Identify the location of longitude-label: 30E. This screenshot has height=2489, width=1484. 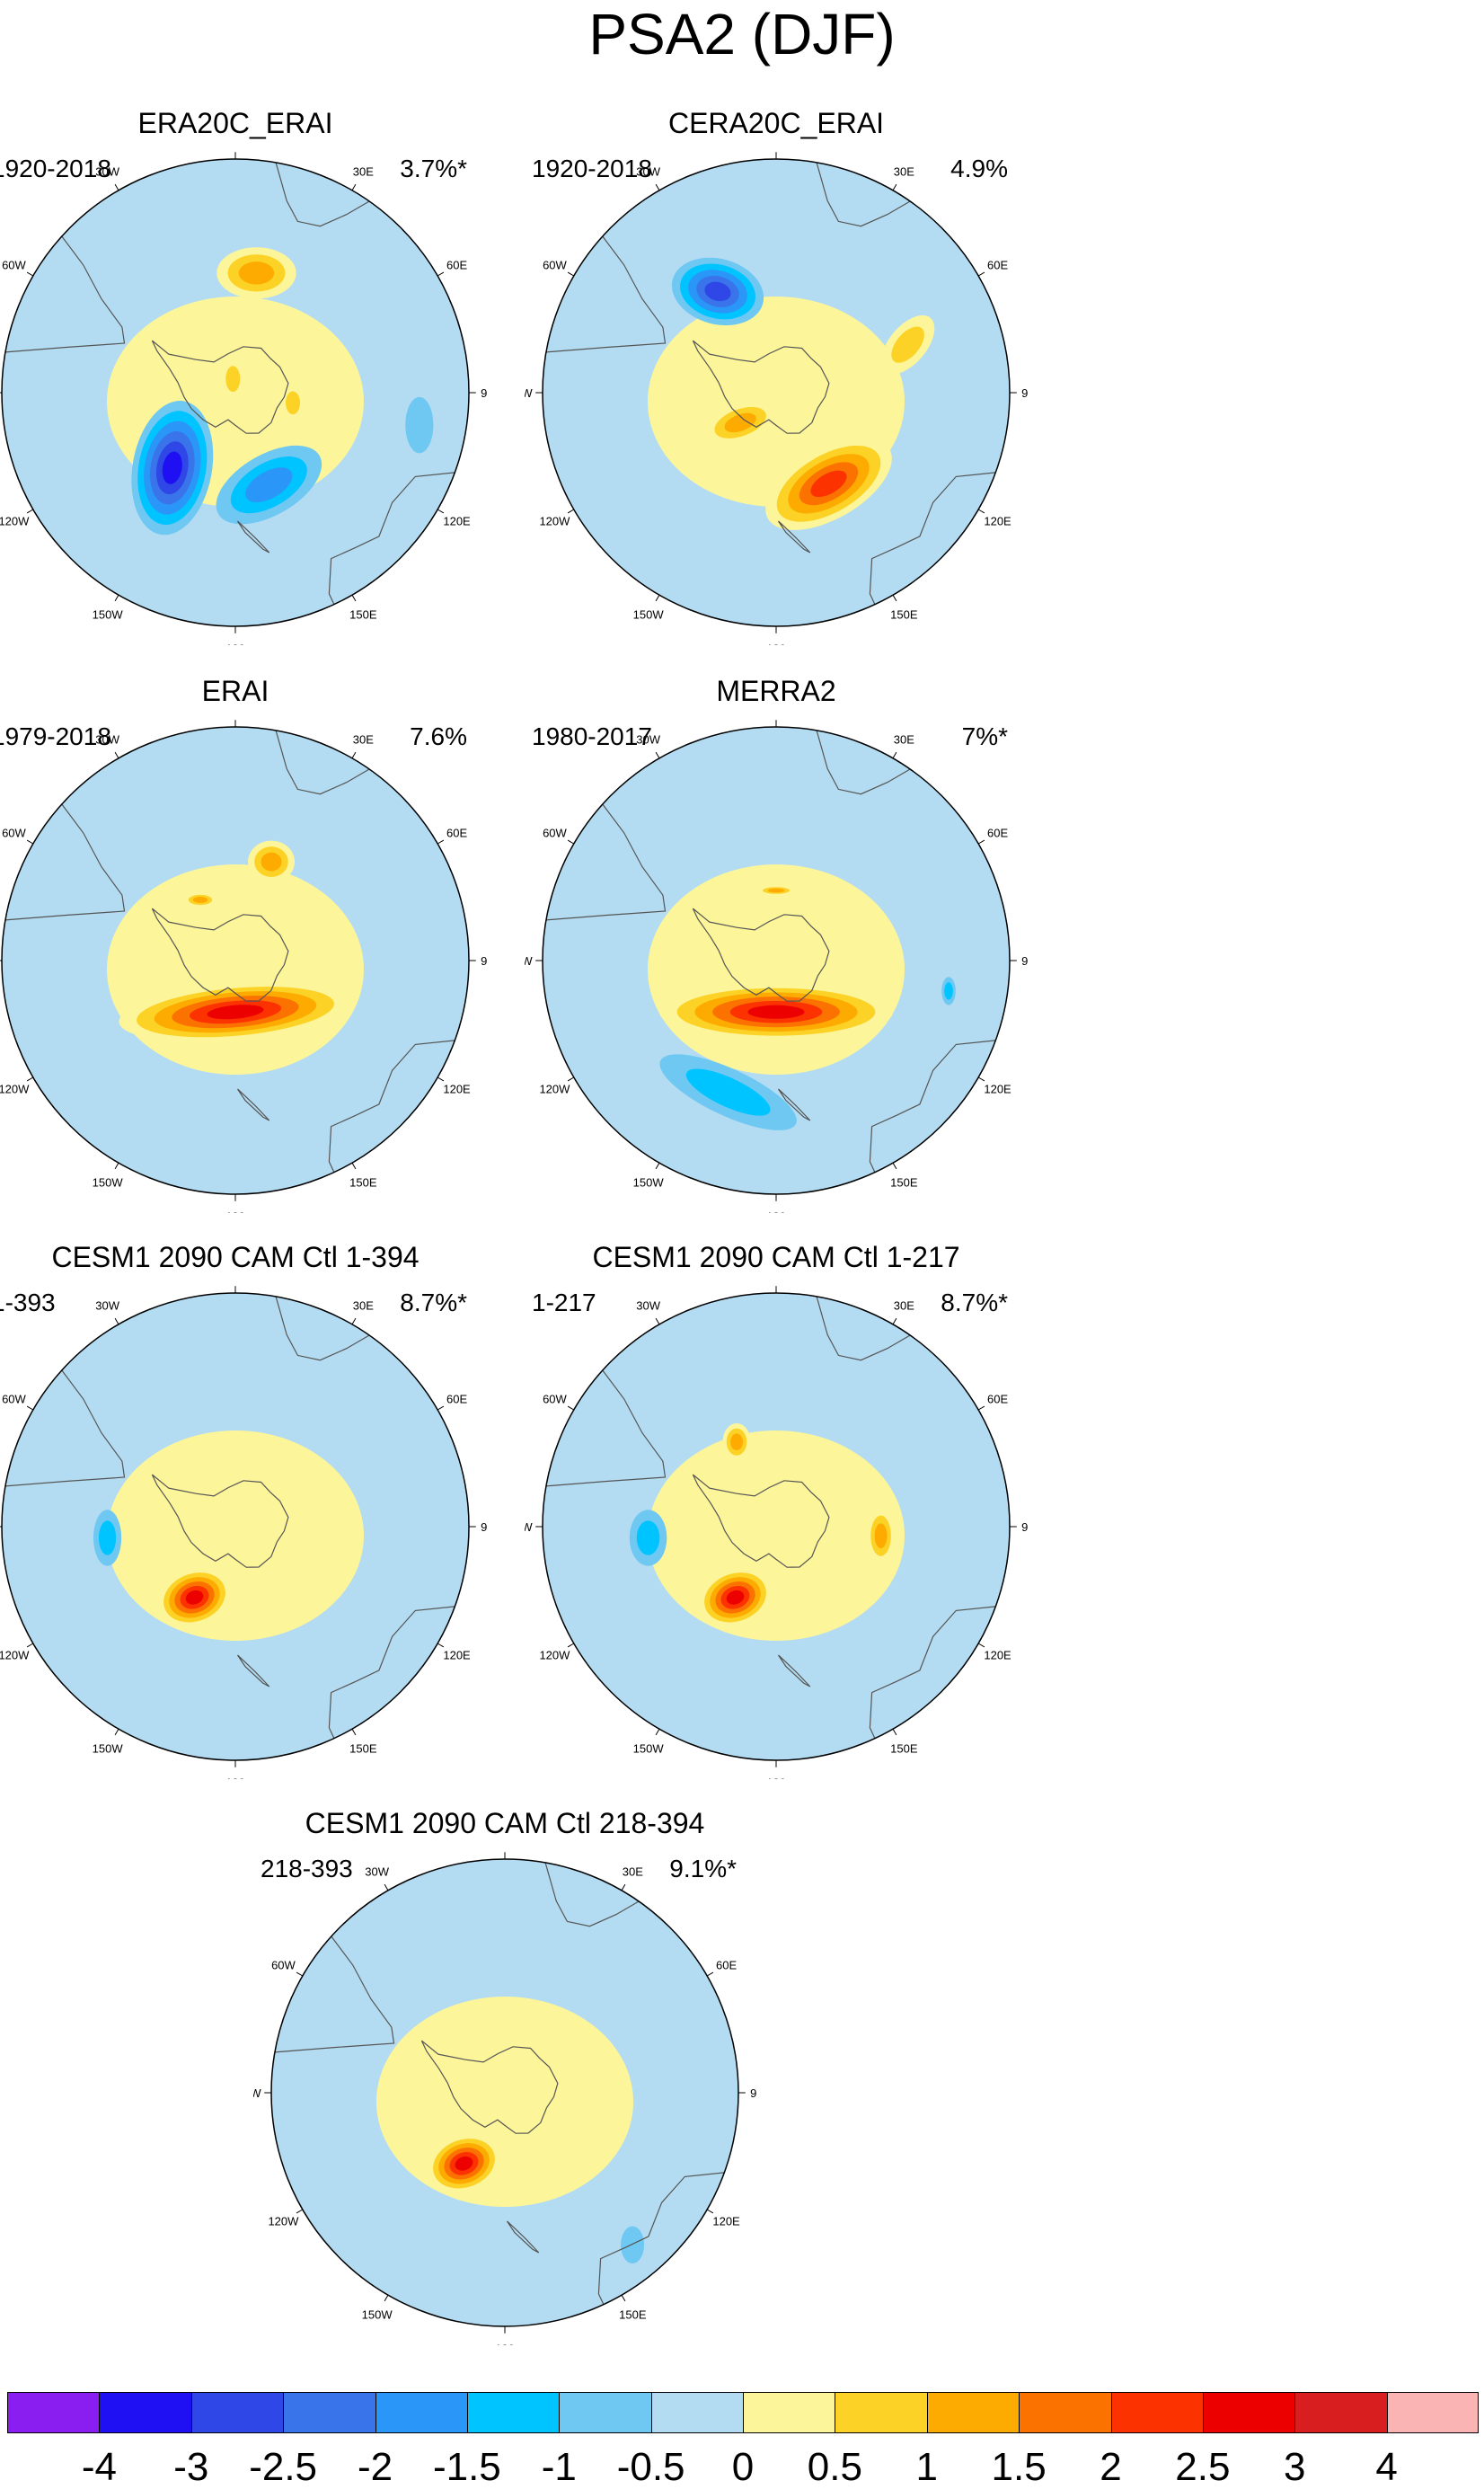
(363, 1305).